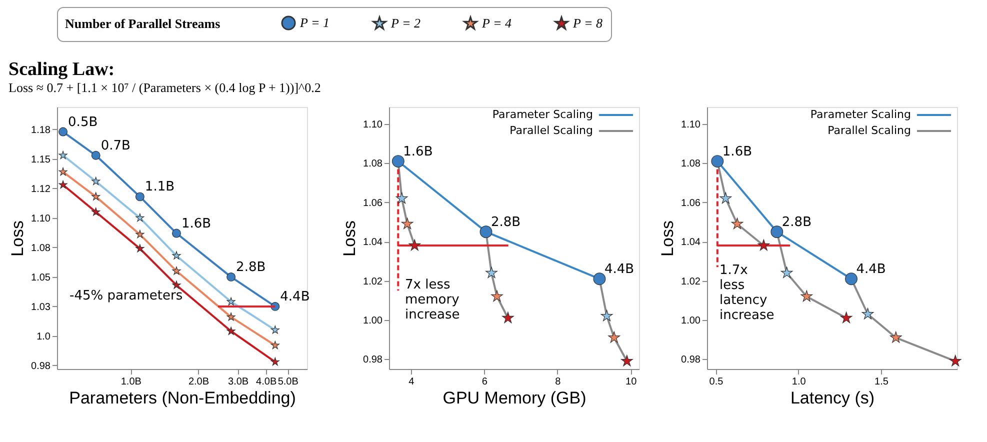 The width and height of the screenshot is (987, 442). Describe the element at coordinates (131, 382) in the screenshot. I see `x-tick-label: 1.0B` at that location.